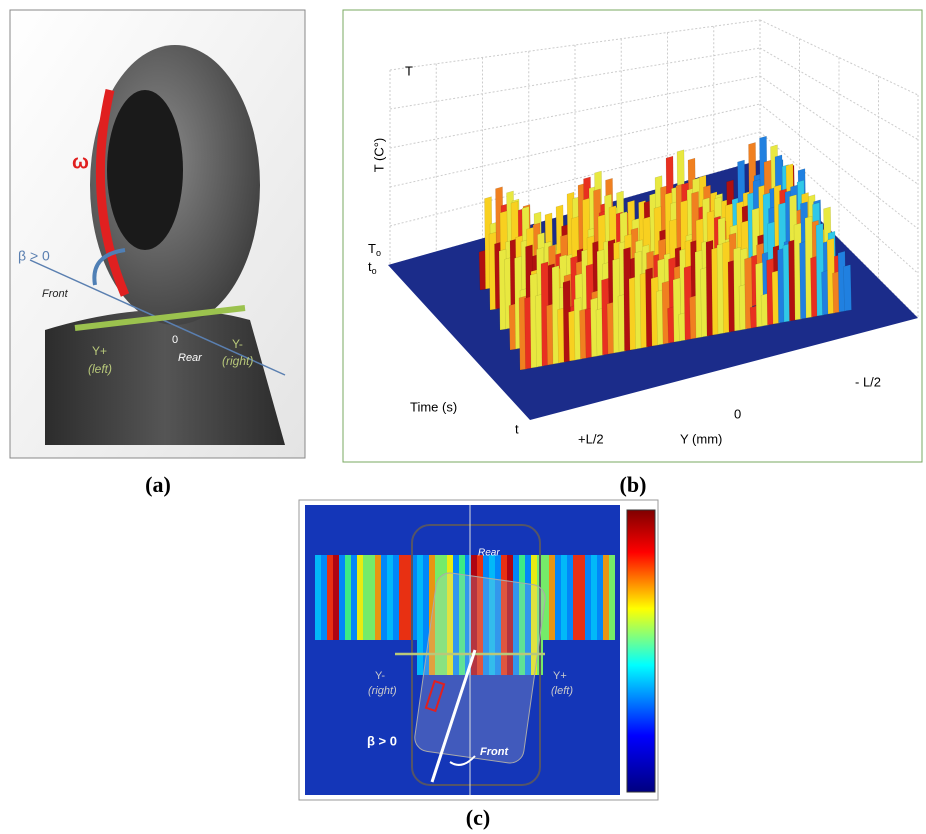  What do you see at coordinates (633, 484) in the screenshot?
I see `caption-b: (b)` at bounding box center [633, 484].